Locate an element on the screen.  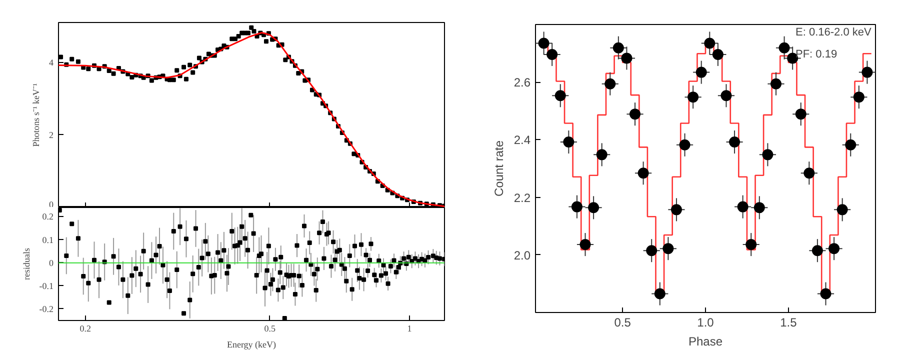
x-tick-label: 1.0 is located at coordinates (705, 323).